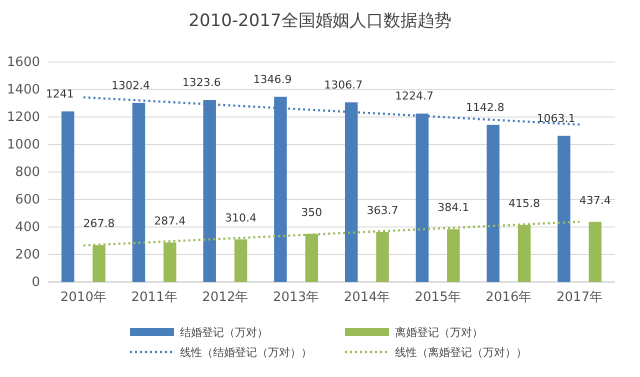 Image resolution: width=640 pixels, height=377 pixels. Describe the element at coordinates (60, 93) in the screenshot. I see `data-label: 1241` at that location.